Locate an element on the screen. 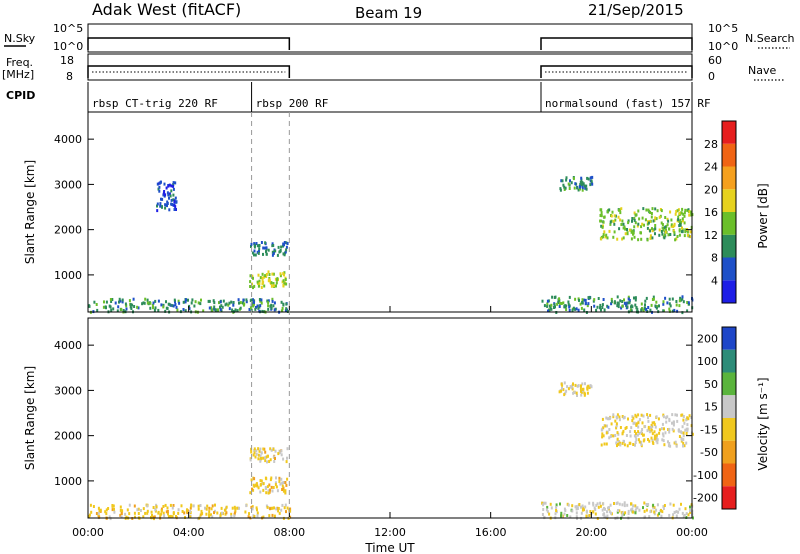  velocity-colorbar-tick: 50 is located at coordinates (711, 384).